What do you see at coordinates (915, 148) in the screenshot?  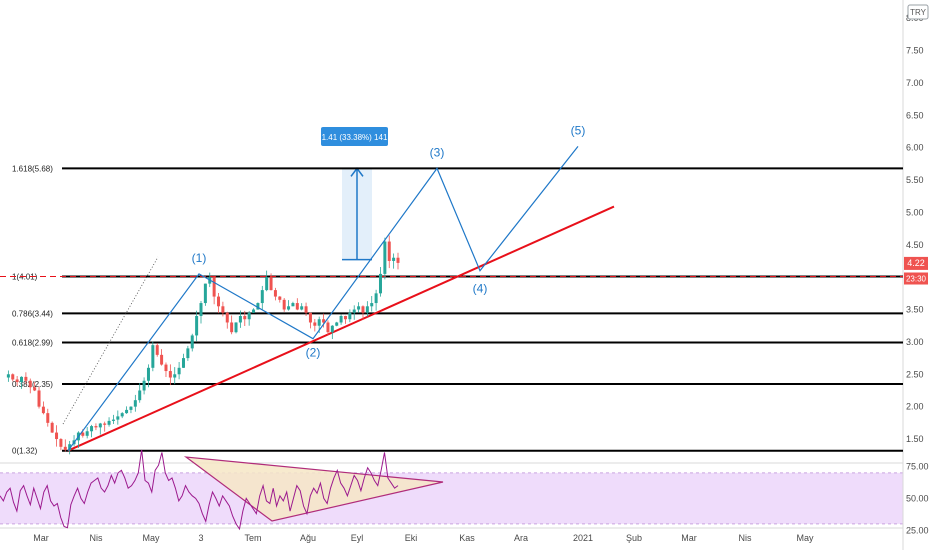 I see `price-tick-label: 6.00` at bounding box center [915, 148].